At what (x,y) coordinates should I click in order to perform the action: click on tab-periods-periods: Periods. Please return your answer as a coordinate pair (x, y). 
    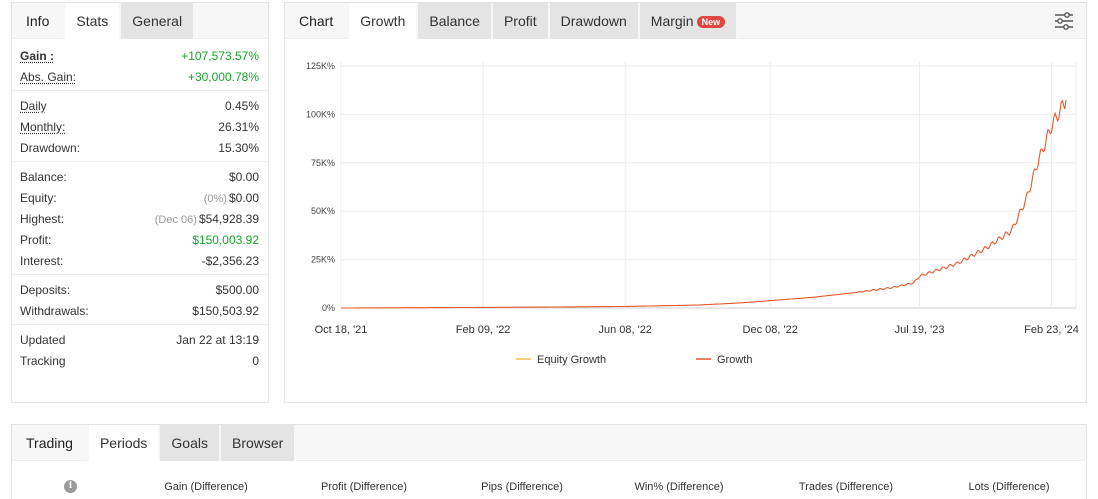
    Looking at the image, I should click on (124, 443).